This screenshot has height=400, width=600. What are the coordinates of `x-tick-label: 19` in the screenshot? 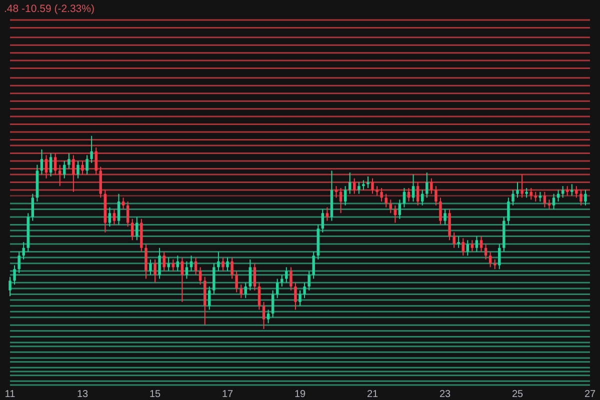 It's located at (300, 394).